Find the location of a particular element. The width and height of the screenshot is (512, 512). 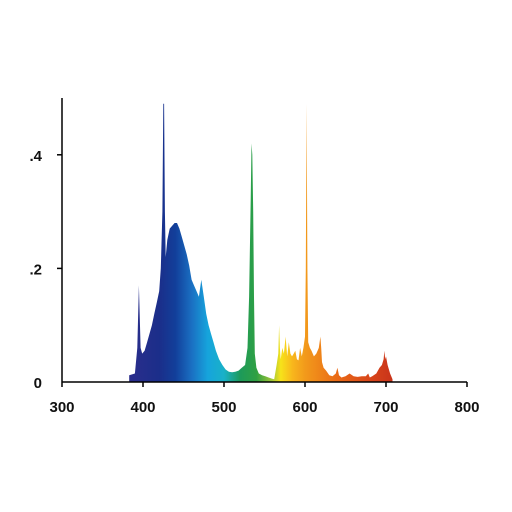

y-tick-label: 0 is located at coordinates (38, 383).